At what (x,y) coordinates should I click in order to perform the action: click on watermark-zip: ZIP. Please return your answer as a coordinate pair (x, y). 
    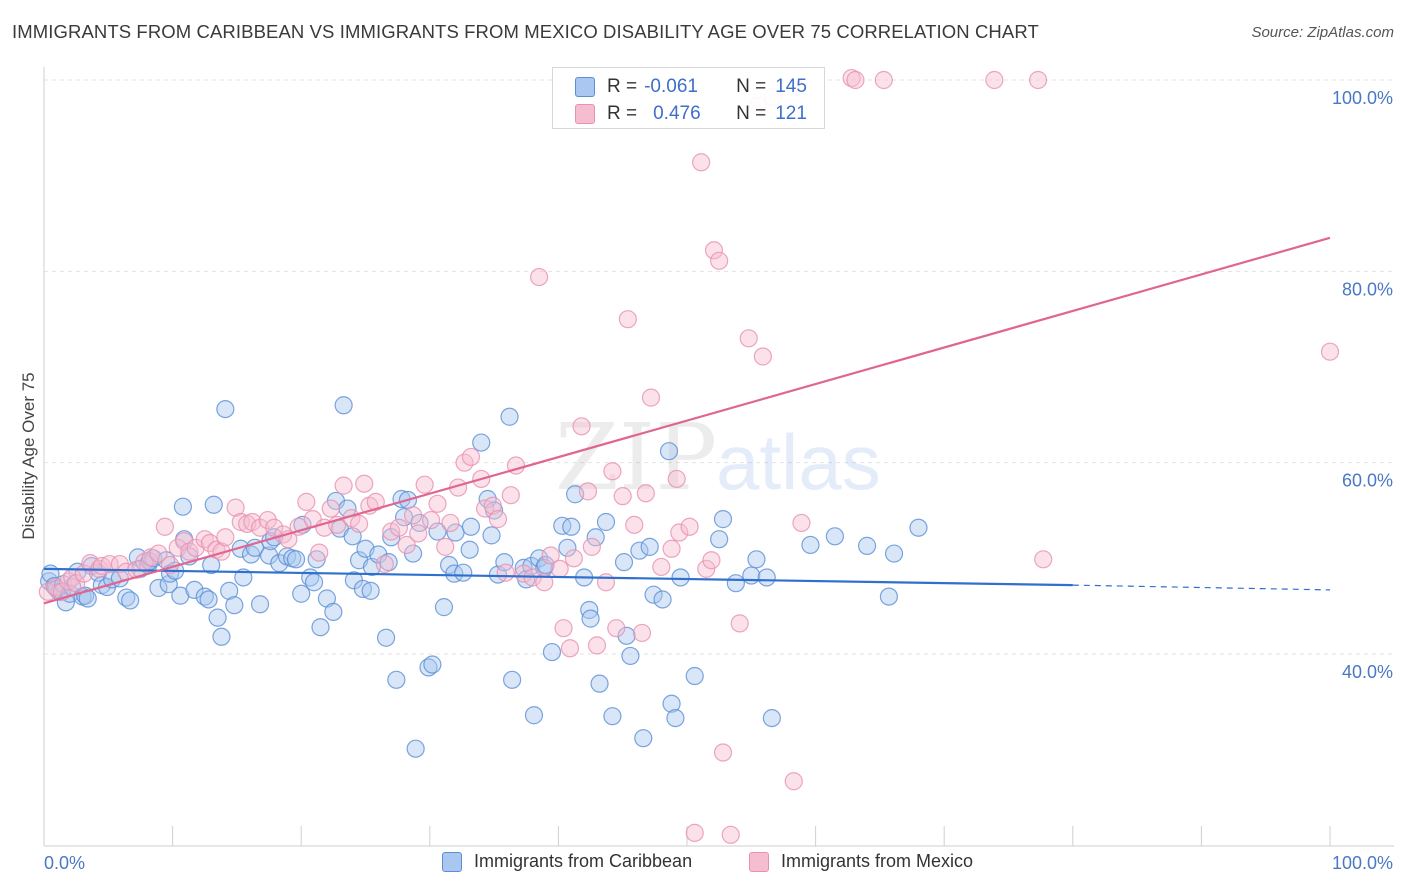
    Looking at the image, I should click on (636, 457).